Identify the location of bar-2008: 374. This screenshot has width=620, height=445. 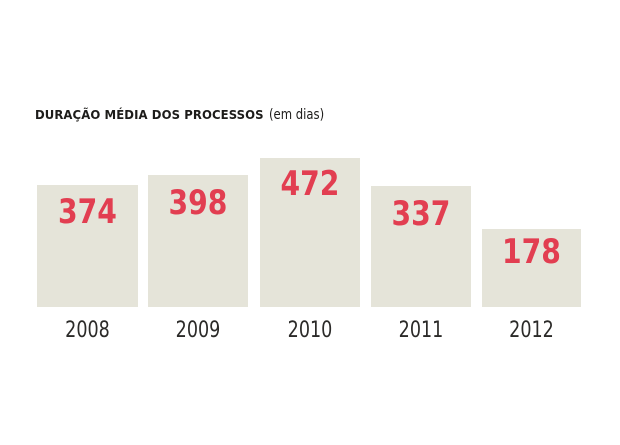
(87, 246).